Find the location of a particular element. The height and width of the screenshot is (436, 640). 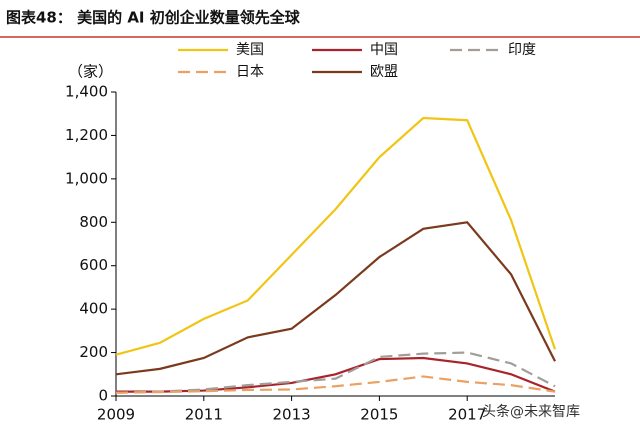

x-tick-label: 2009 is located at coordinates (116, 415).